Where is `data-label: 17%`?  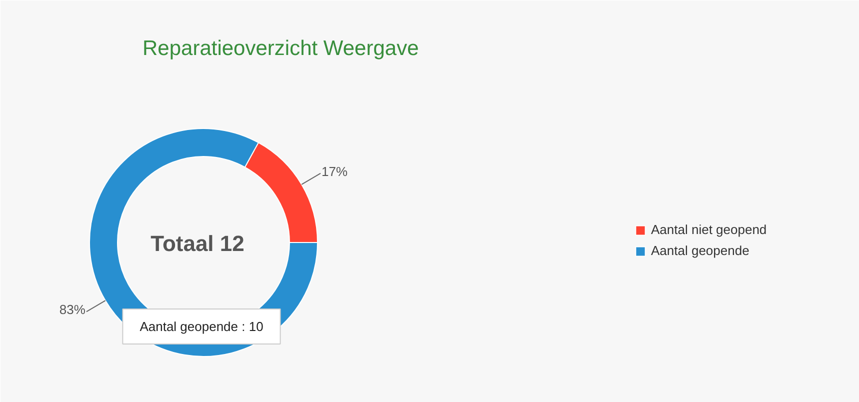 data-label: 17% is located at coordinates (335, 171).